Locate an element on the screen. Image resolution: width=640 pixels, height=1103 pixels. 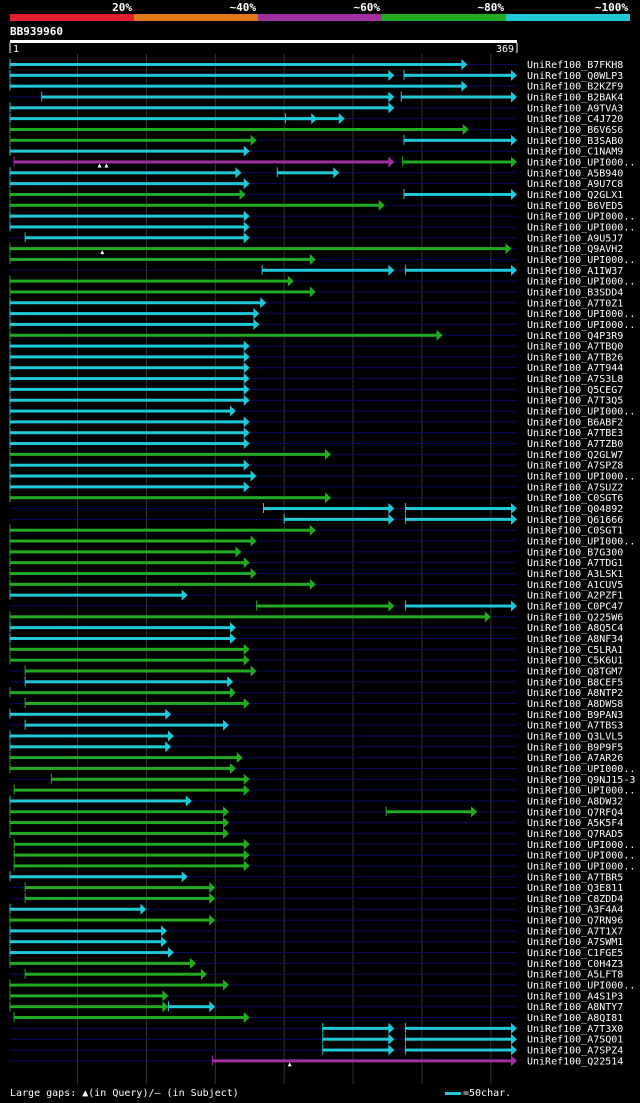
hit-row: UniRef100_A8NTP2 is located at coordinates (316, 693).